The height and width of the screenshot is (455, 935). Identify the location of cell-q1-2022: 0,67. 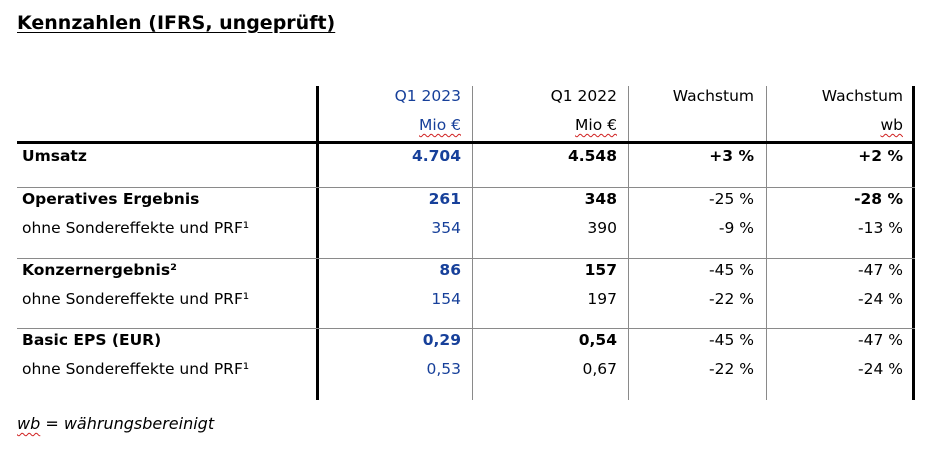
(599, 369).